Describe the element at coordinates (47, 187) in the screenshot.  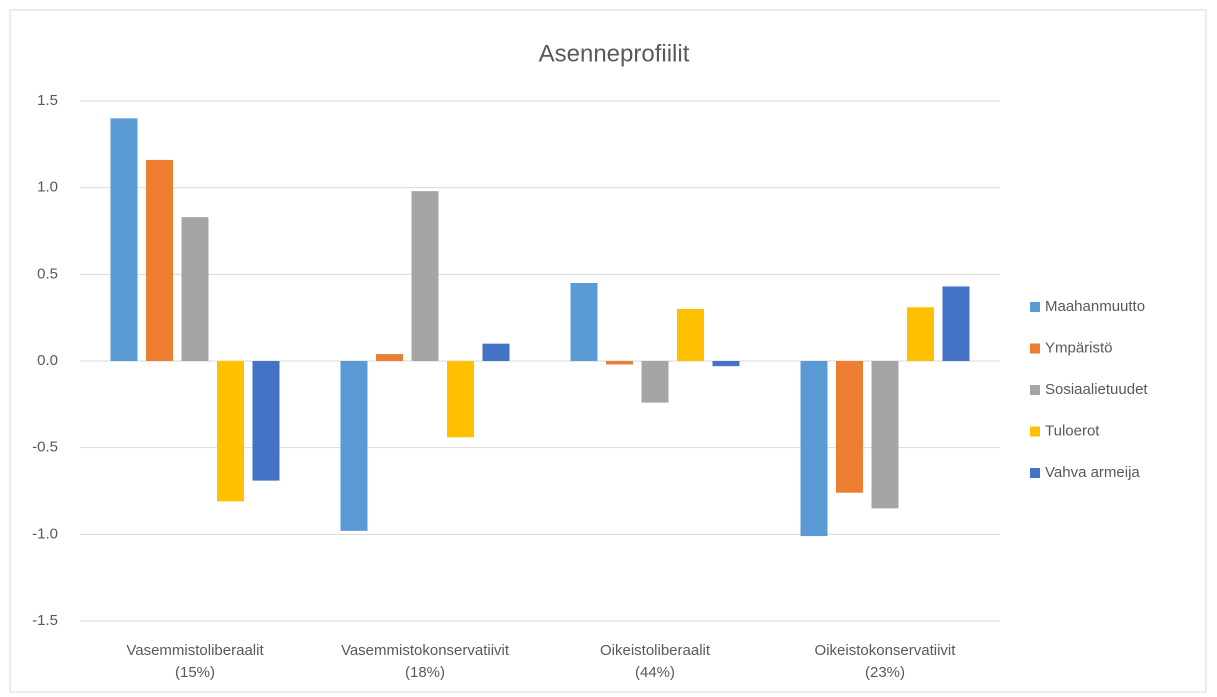
I see `y-tick-label: 1.0` at that location.